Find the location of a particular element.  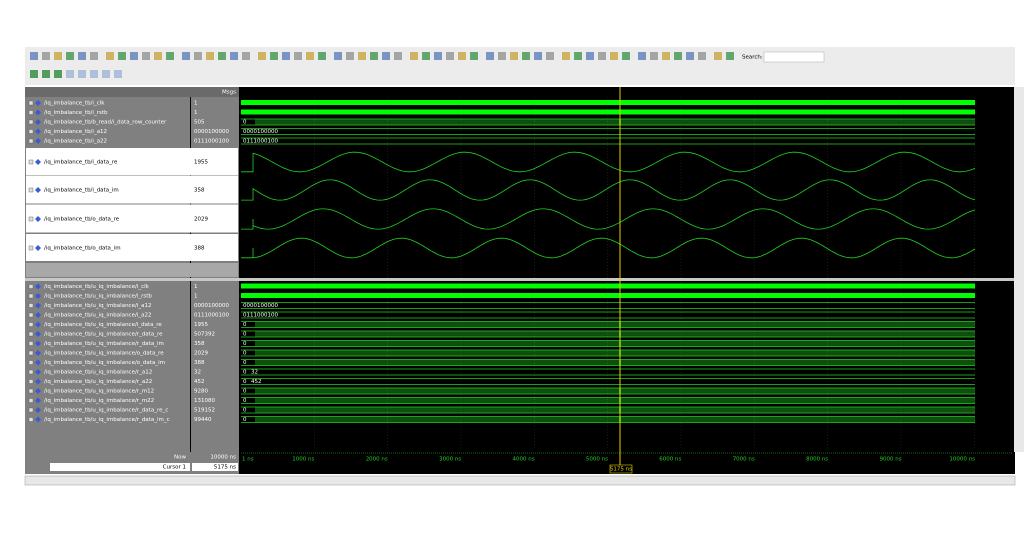

timeline-tick: 7000 ns is located at coordinates (744, 460).